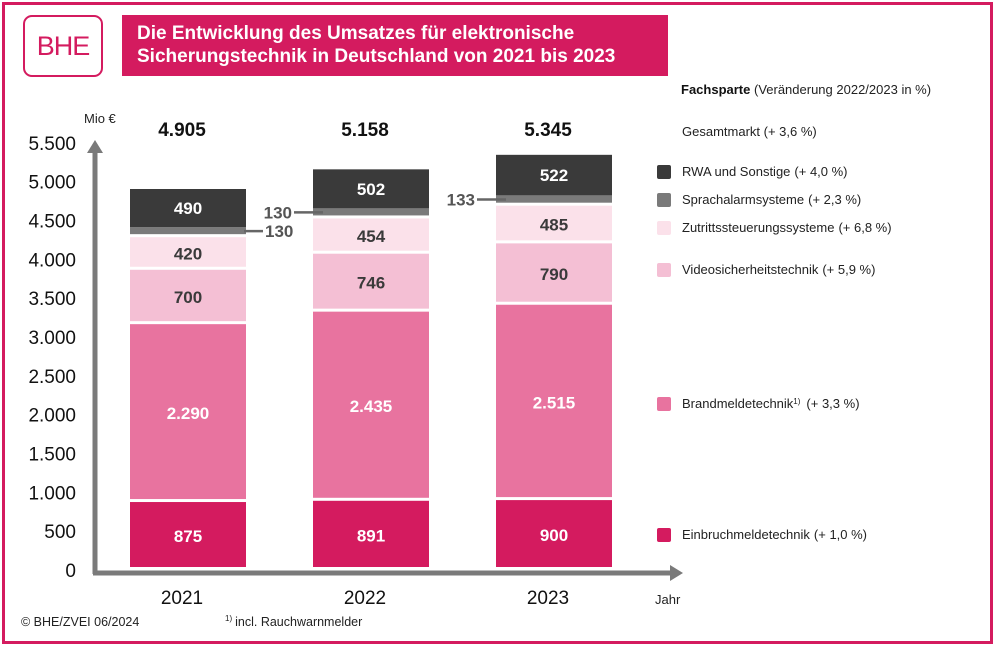 The image size is (998, 649). Describe the element at coordinates (554, 199) in the screenshot. I see `bar-segment-sprachalarmsysteme-2023` at that location.